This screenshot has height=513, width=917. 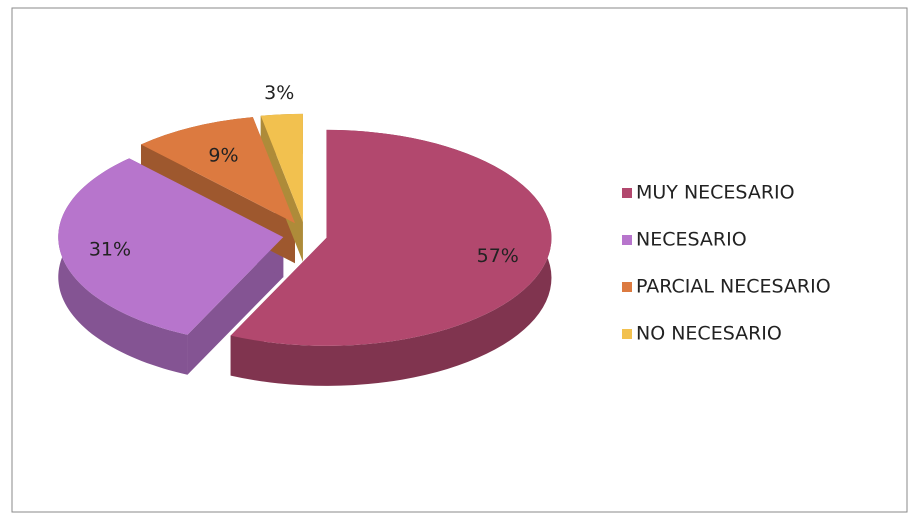 I want to click on data-label: 31%, so click(x=110, y=250).